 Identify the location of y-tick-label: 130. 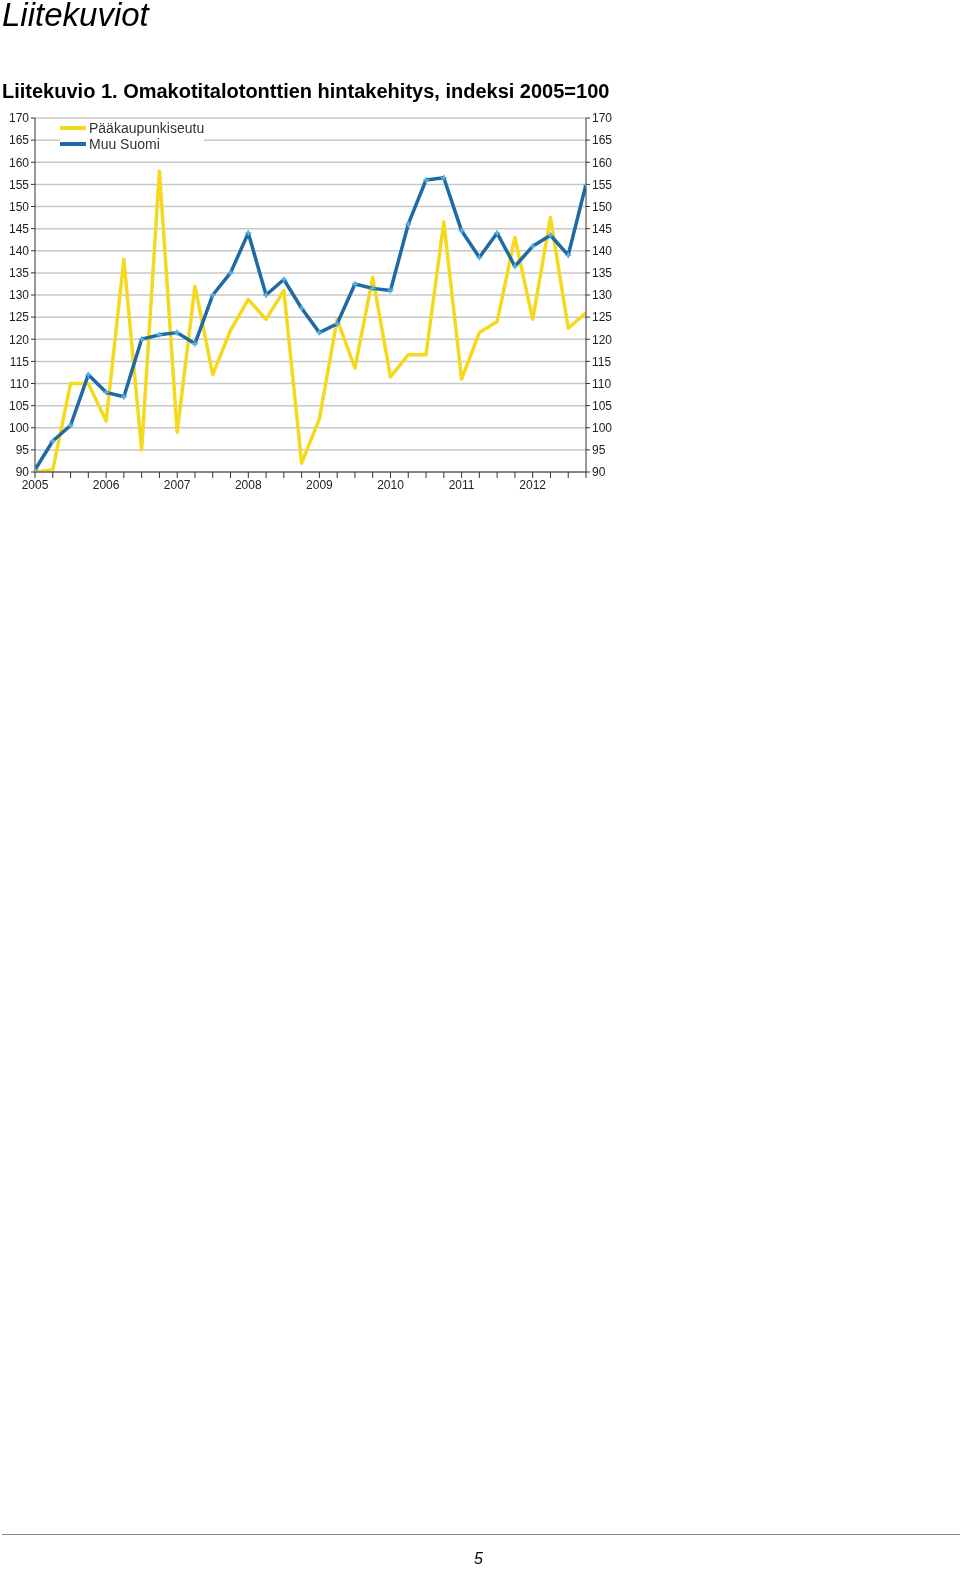
(19, 295).